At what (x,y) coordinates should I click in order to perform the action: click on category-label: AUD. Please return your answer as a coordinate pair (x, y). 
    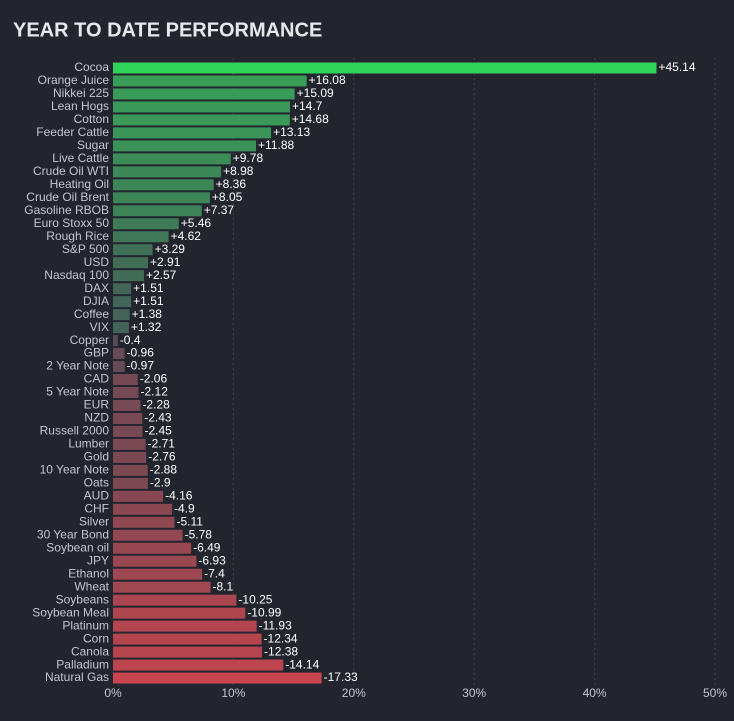
    Looking at the image, I should click on (97, 496).